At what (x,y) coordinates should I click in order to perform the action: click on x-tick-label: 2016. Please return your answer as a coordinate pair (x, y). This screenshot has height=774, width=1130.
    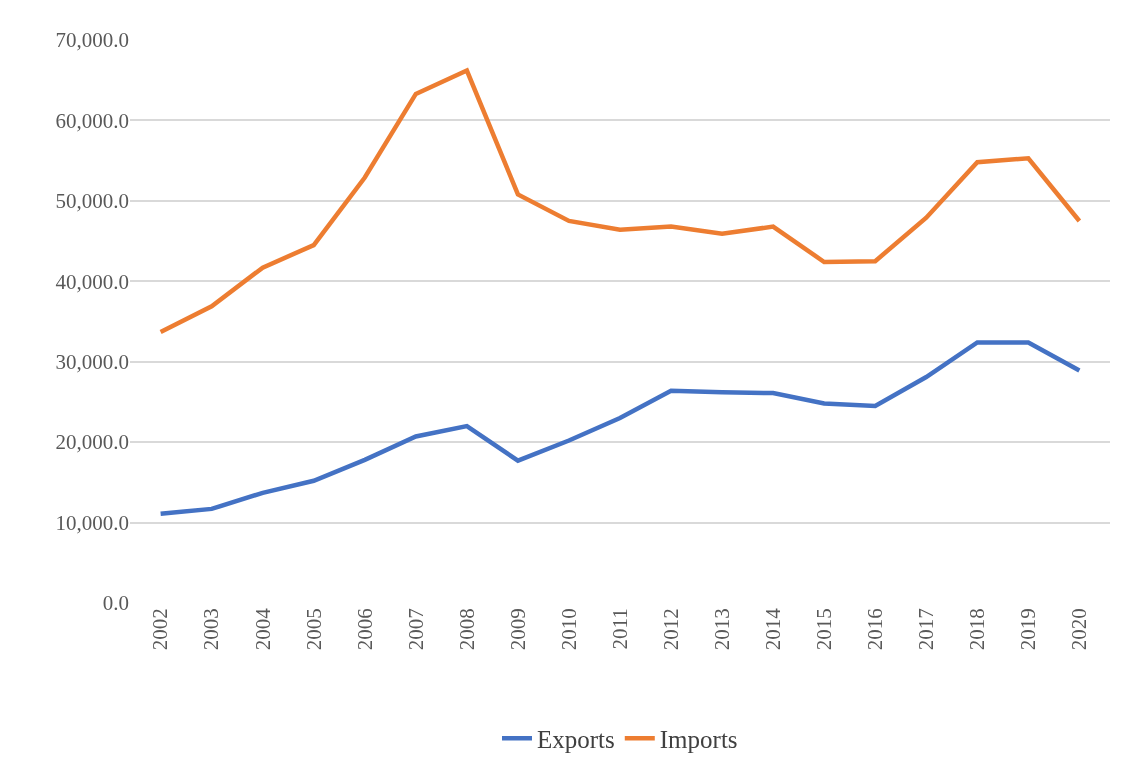
    Looking at the image, I should click on (875, 629).